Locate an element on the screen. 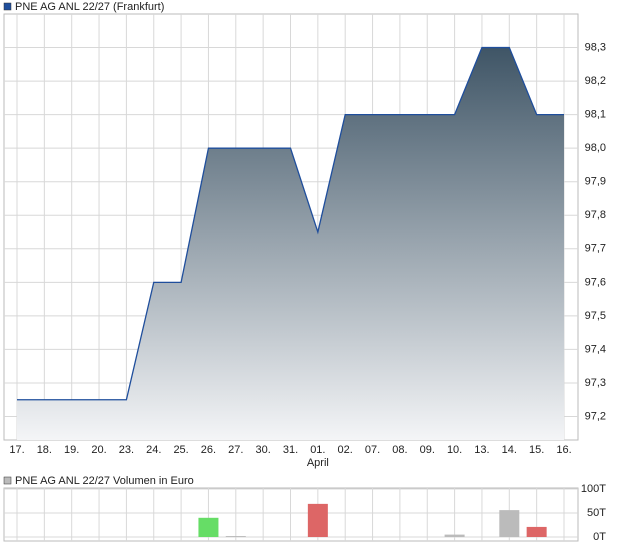 The width and height of the screenshot is (620, 546). x-tick-label: 09. is located at coordinates (427, 450).